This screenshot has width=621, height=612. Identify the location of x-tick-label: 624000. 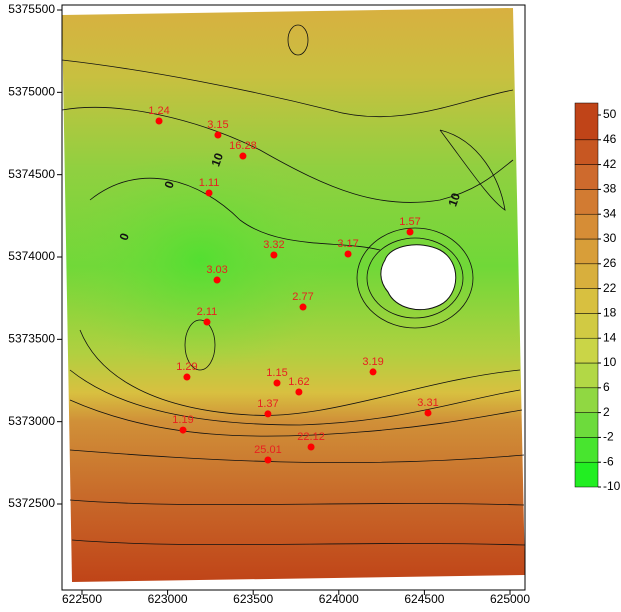
(339, 599).